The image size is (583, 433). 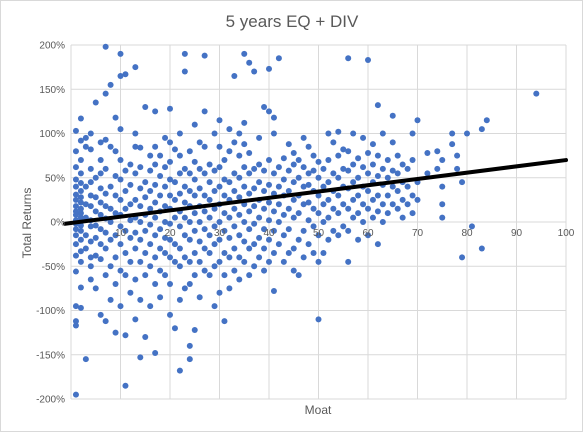 What do you see at coordinates (121, 233) in the screenshot?
I see `x-tick-label: 10` at bounding box center [121, 233].